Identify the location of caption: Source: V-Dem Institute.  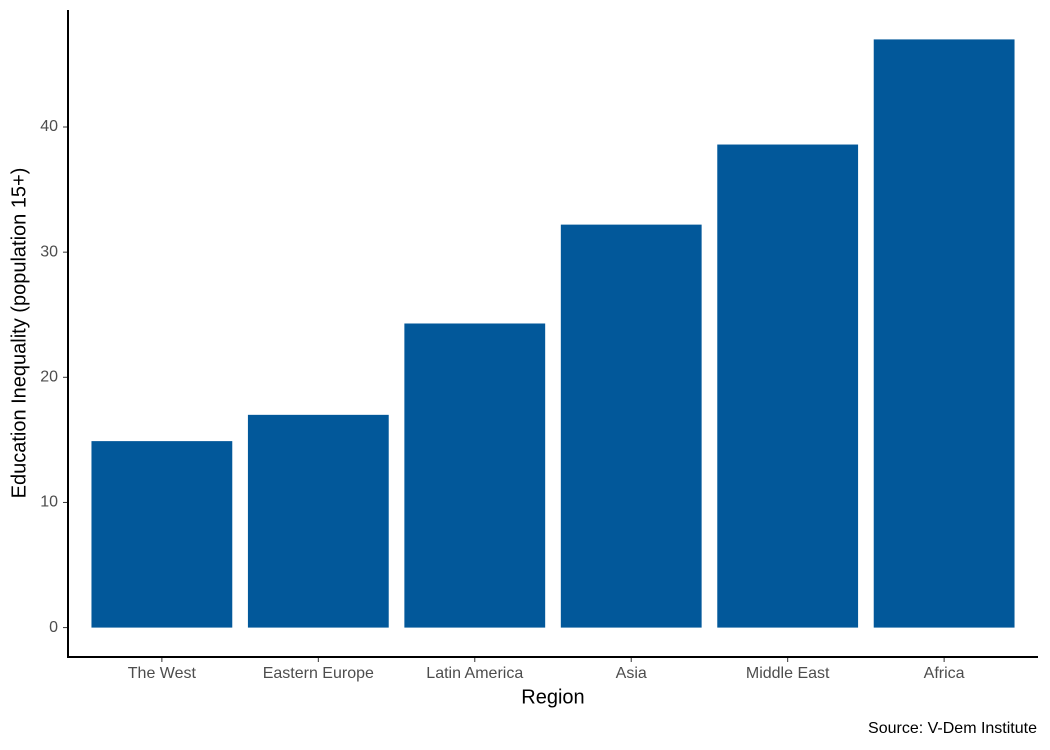
(952, 728).